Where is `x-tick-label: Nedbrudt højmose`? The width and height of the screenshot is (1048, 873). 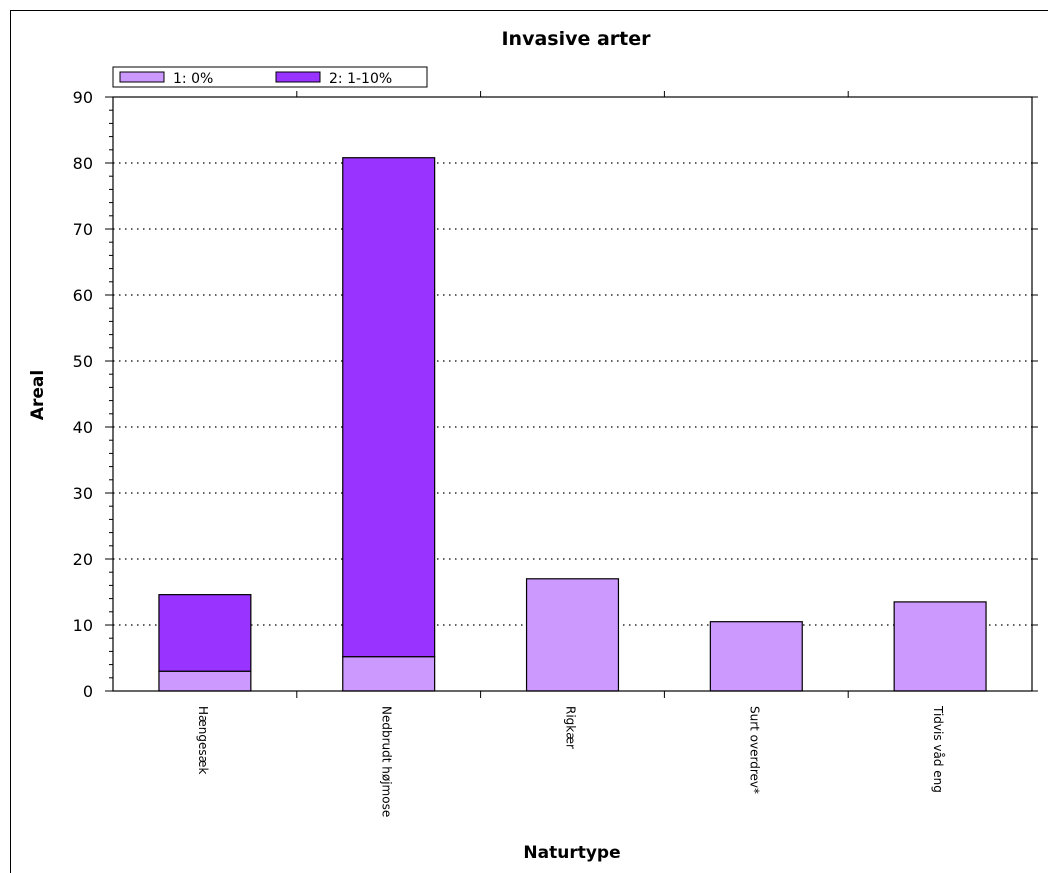 x-tick-label: Nedbrudt højmose is located at coordinates (387, 761).